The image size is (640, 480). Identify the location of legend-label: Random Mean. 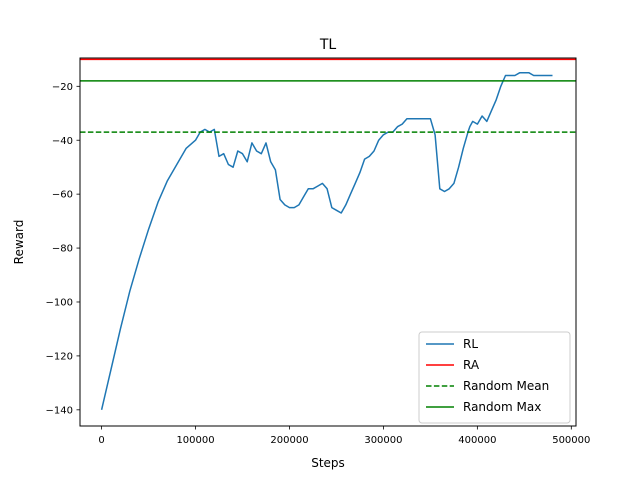
(506, 386).